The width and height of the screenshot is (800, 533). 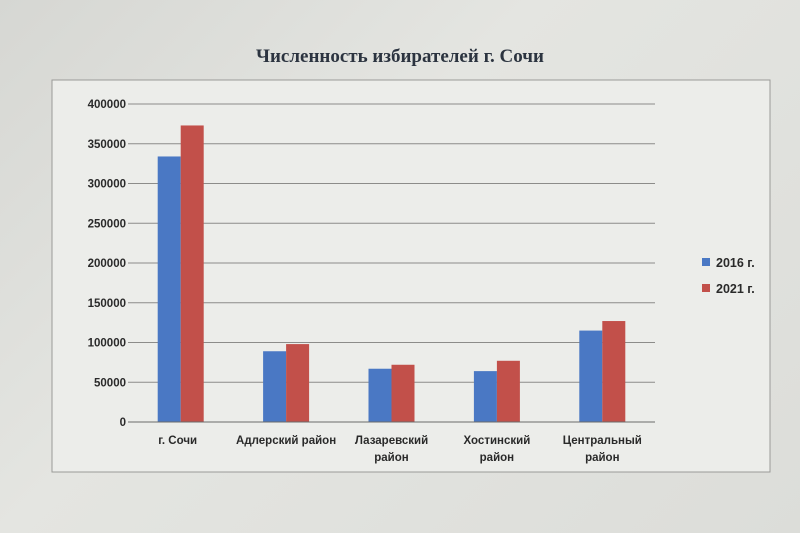 I want to click on y-tick-label: 0, so click(x=123, y=423).